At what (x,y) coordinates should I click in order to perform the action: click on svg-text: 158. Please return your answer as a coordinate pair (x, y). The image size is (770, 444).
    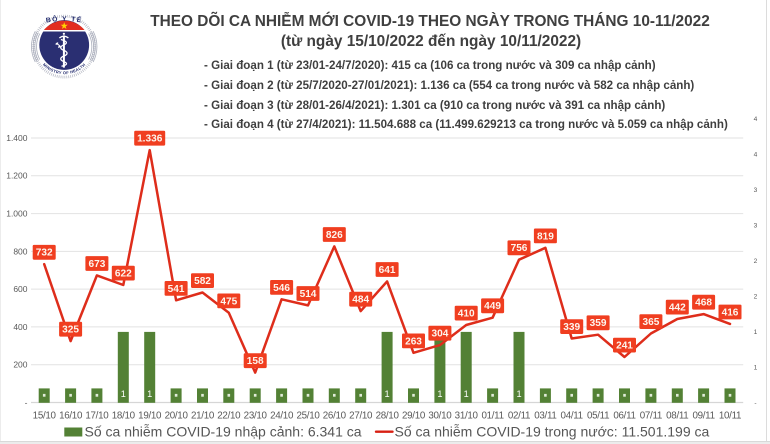
    Looking at the image, I should click on (255, 361).